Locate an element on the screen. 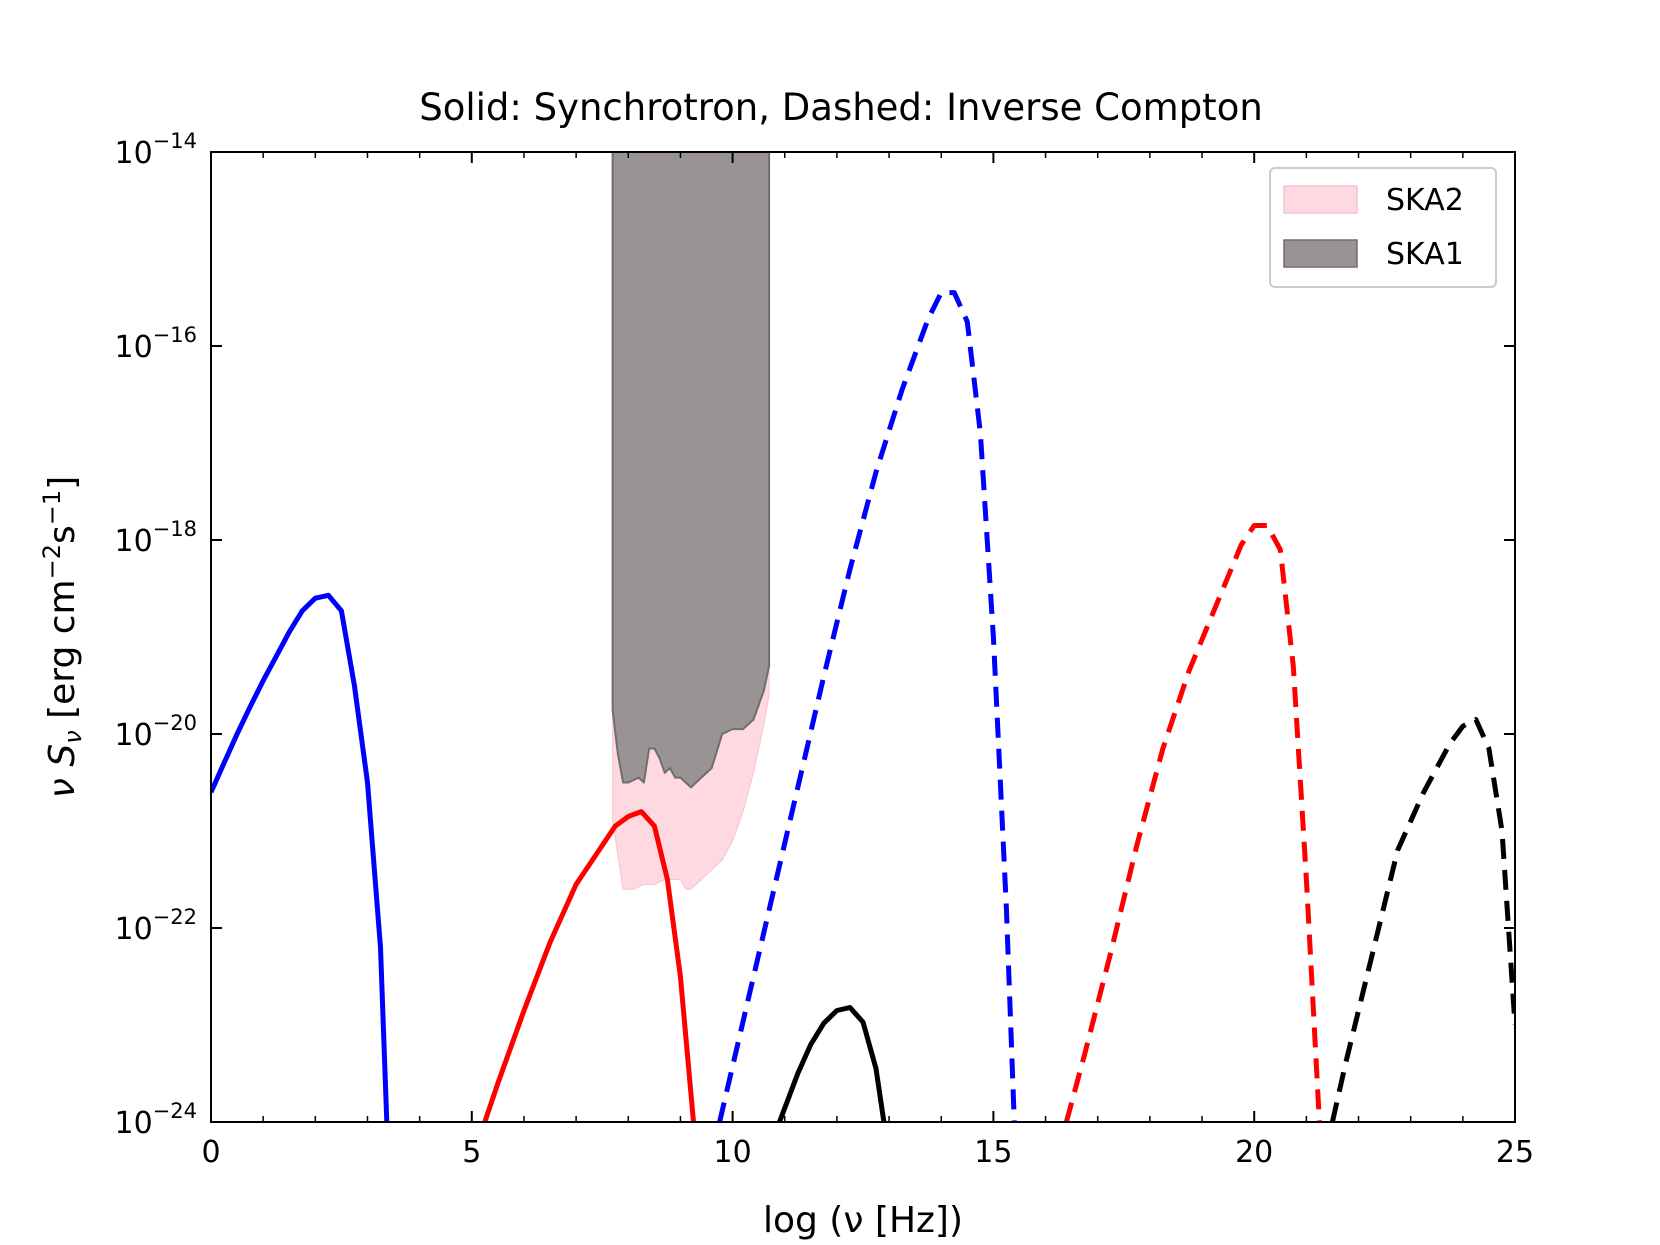 The image size is (1660, 1245). series-black-inverse-compton is located at coordinates (1422, 919).